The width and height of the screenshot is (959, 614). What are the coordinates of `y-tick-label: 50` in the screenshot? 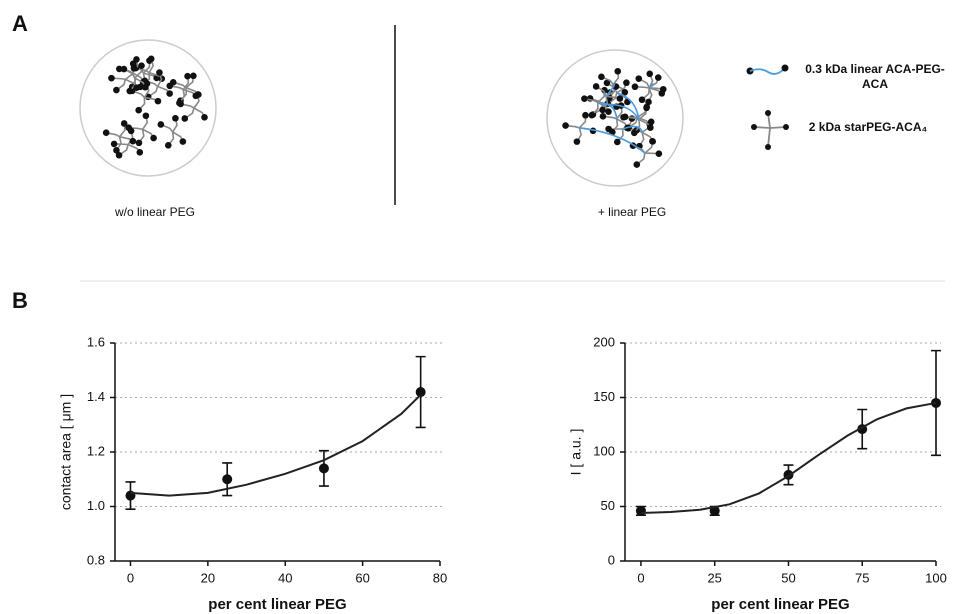 It's located at (608, 505).